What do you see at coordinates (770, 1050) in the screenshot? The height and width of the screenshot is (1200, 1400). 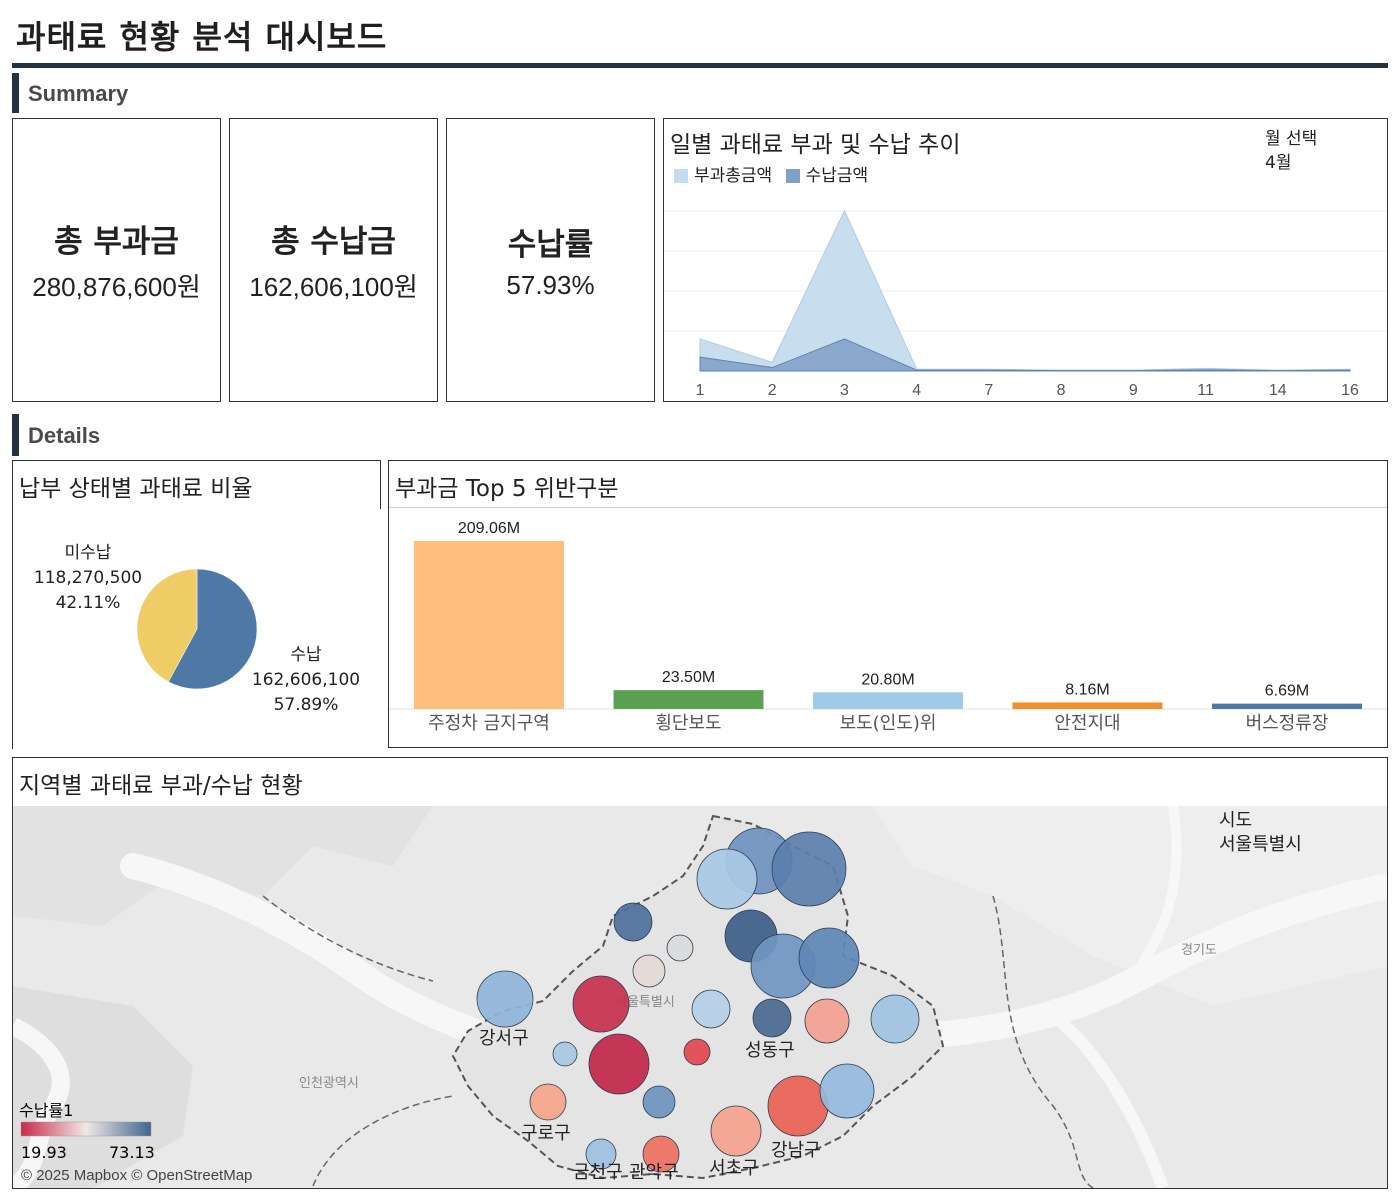 I see `district-label-seongdong: 성동구` at bounding box center [770, 1050].